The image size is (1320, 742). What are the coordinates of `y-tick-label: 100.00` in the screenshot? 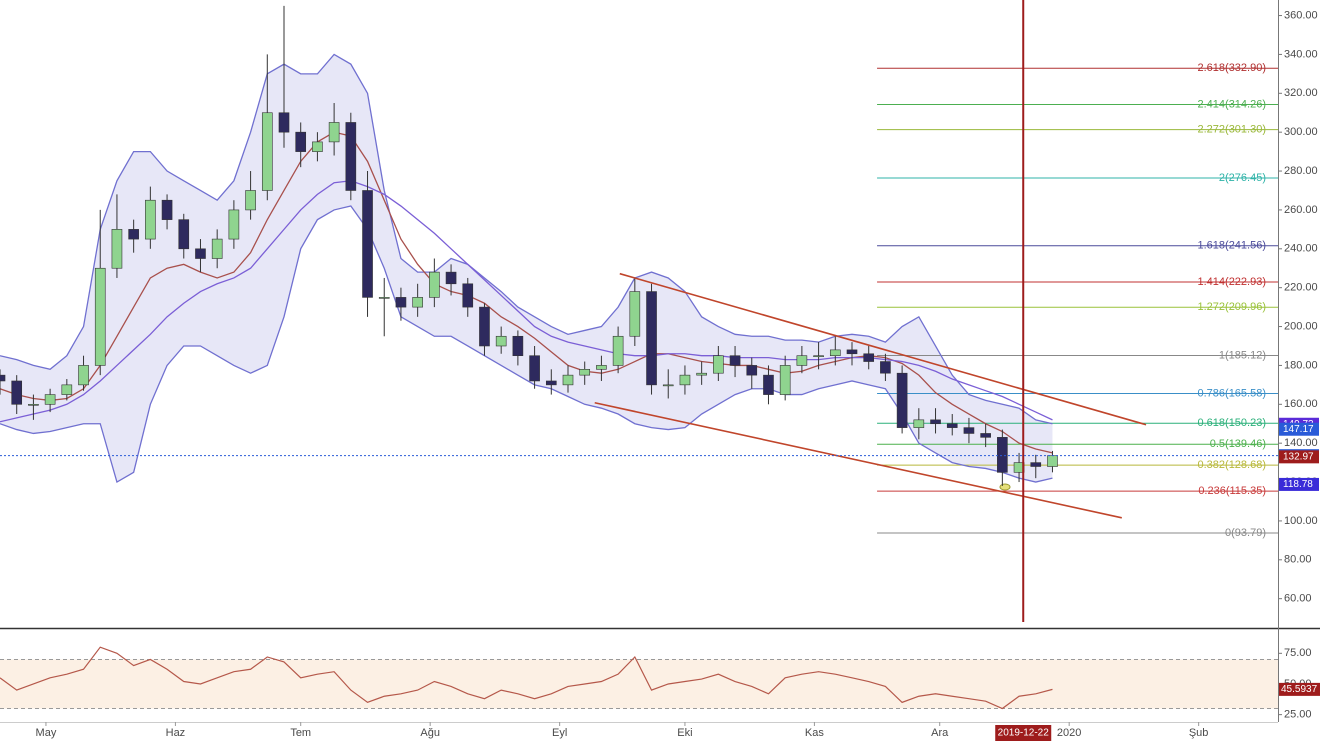 It's located at (1301, 521).